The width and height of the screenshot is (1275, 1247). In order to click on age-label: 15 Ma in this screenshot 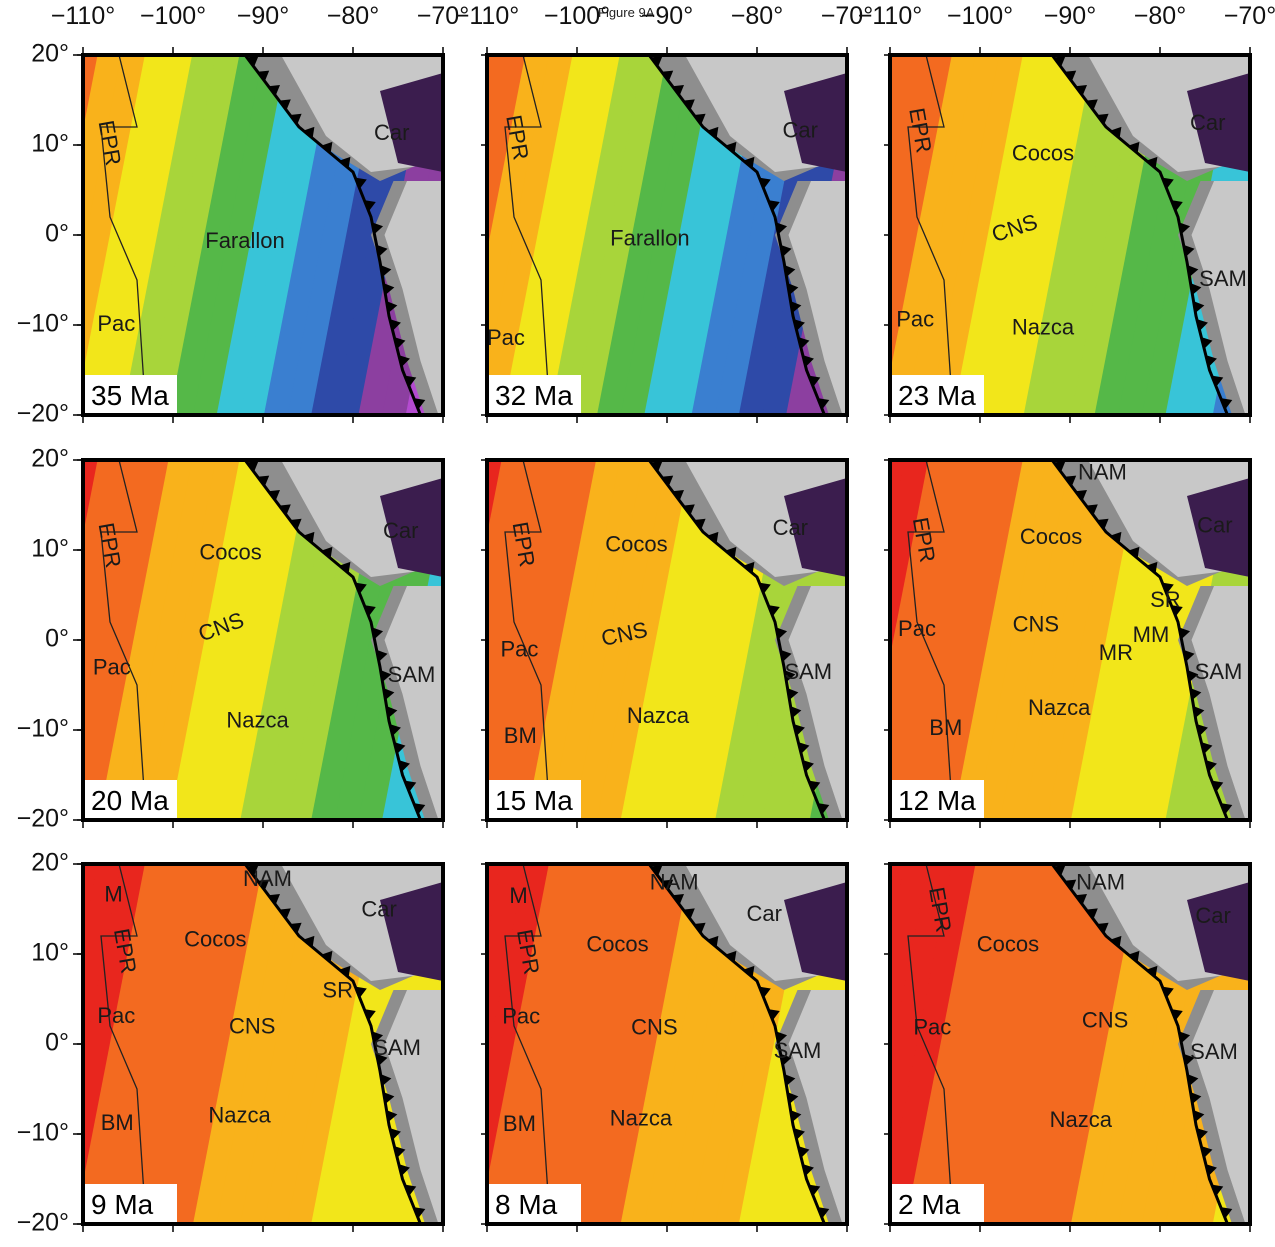, I will do `click(534, 800)`.